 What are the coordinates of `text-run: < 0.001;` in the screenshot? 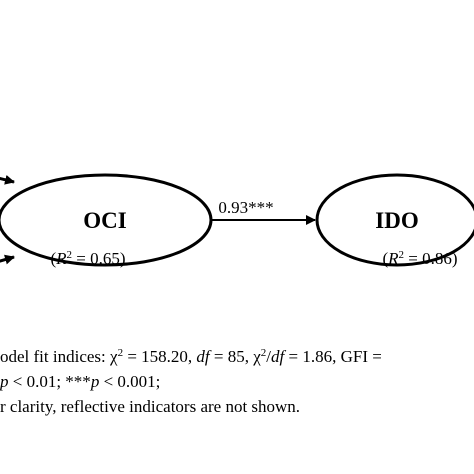 It's located at (129, 381).